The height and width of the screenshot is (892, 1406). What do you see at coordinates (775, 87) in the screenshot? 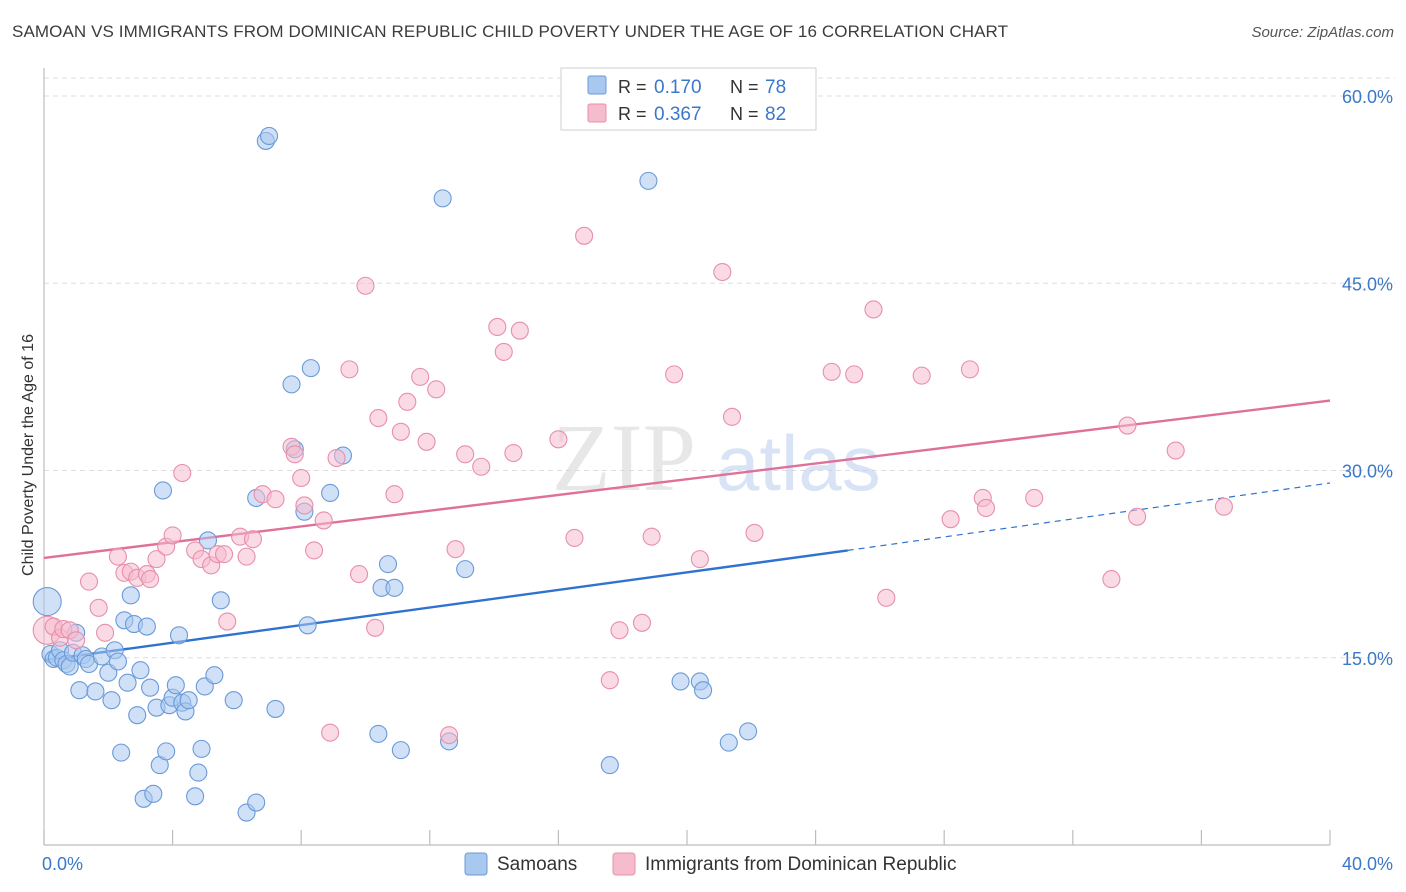
I see `legend-n-value: 78` at bounding box center [775, 87].